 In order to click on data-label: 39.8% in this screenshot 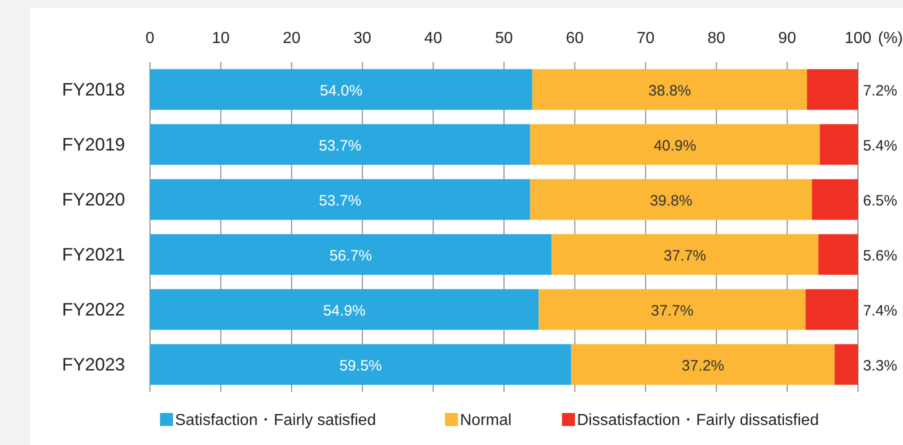, I will do `click(671, 201)`.